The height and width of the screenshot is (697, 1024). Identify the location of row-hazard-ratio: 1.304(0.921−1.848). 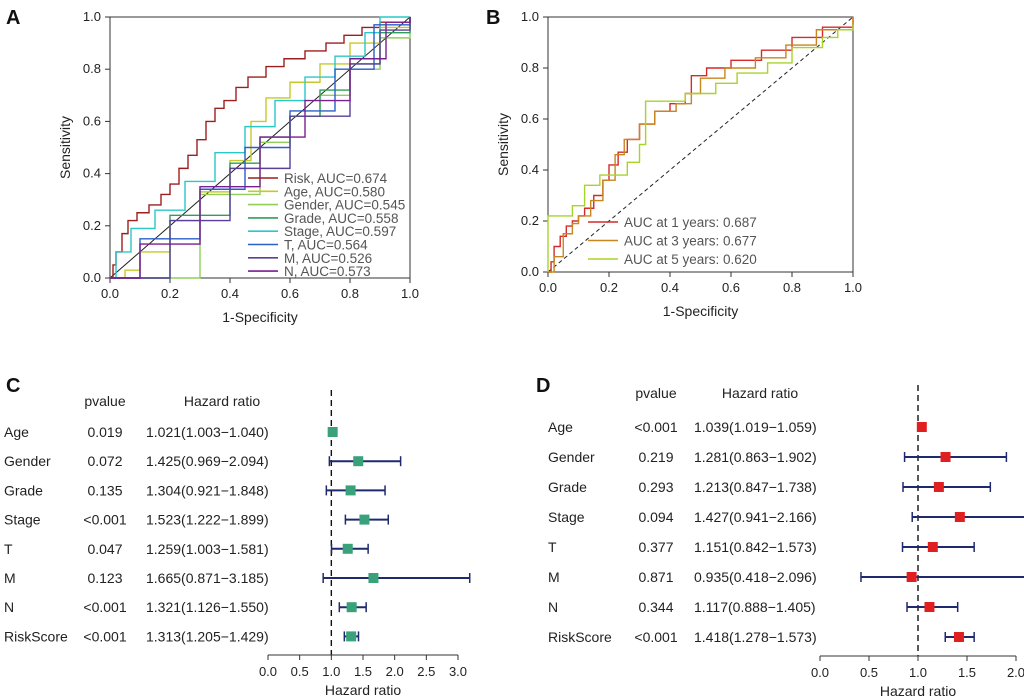
(207, 490).